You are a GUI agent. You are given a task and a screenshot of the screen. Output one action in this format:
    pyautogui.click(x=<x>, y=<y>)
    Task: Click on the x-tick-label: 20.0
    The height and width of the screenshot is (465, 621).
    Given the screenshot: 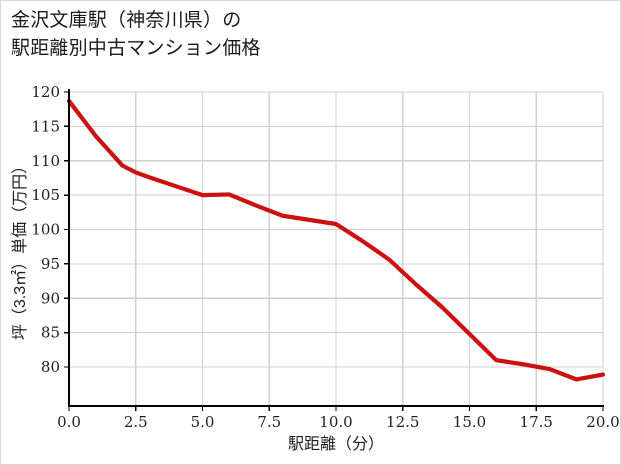 What is the action you would take?
    pyautogui.click(x=602, y=422)
    